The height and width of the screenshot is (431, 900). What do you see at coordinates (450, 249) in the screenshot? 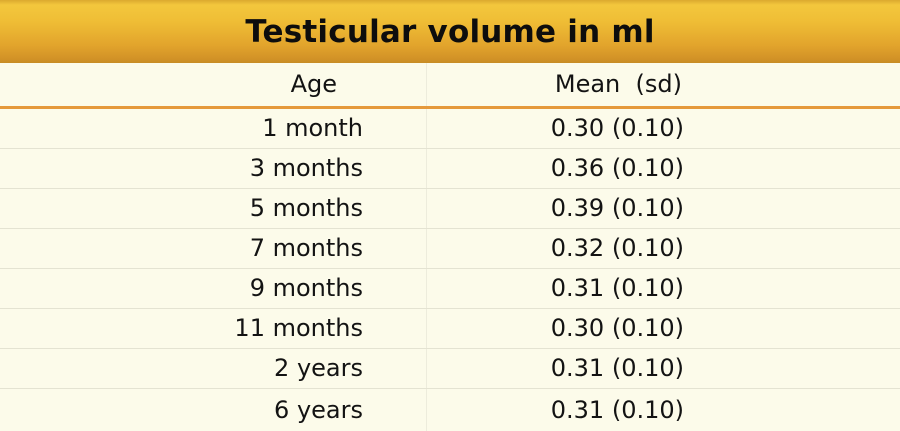
I see `table-row: 7 months 0.32 (0.10)` at bounding box center [450, 249].